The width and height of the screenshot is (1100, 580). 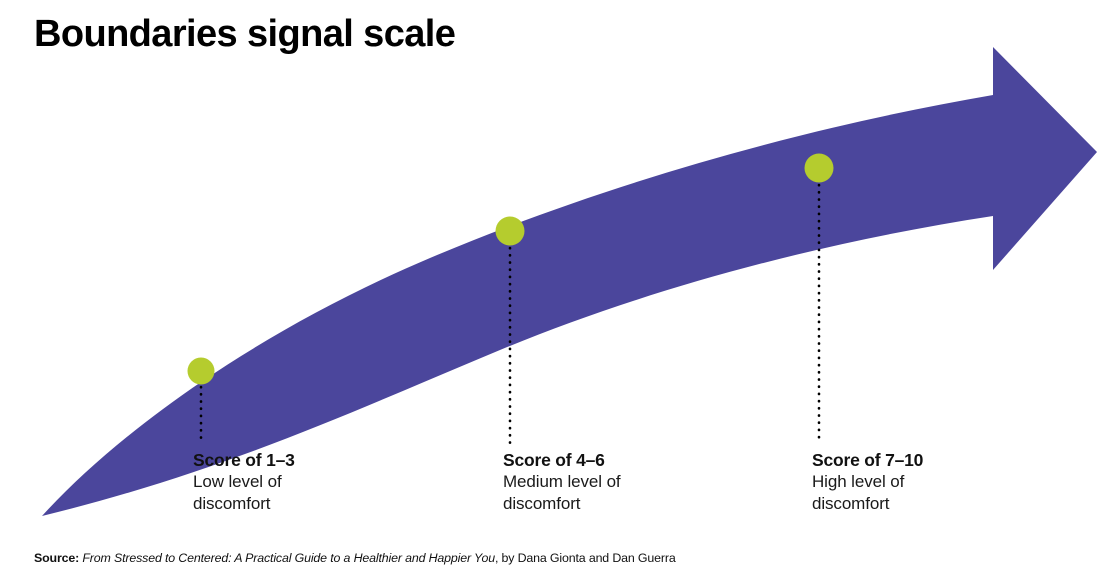 I want to click on callout-description-medium: Medium level of discomfort, so click(x=598, y=493).